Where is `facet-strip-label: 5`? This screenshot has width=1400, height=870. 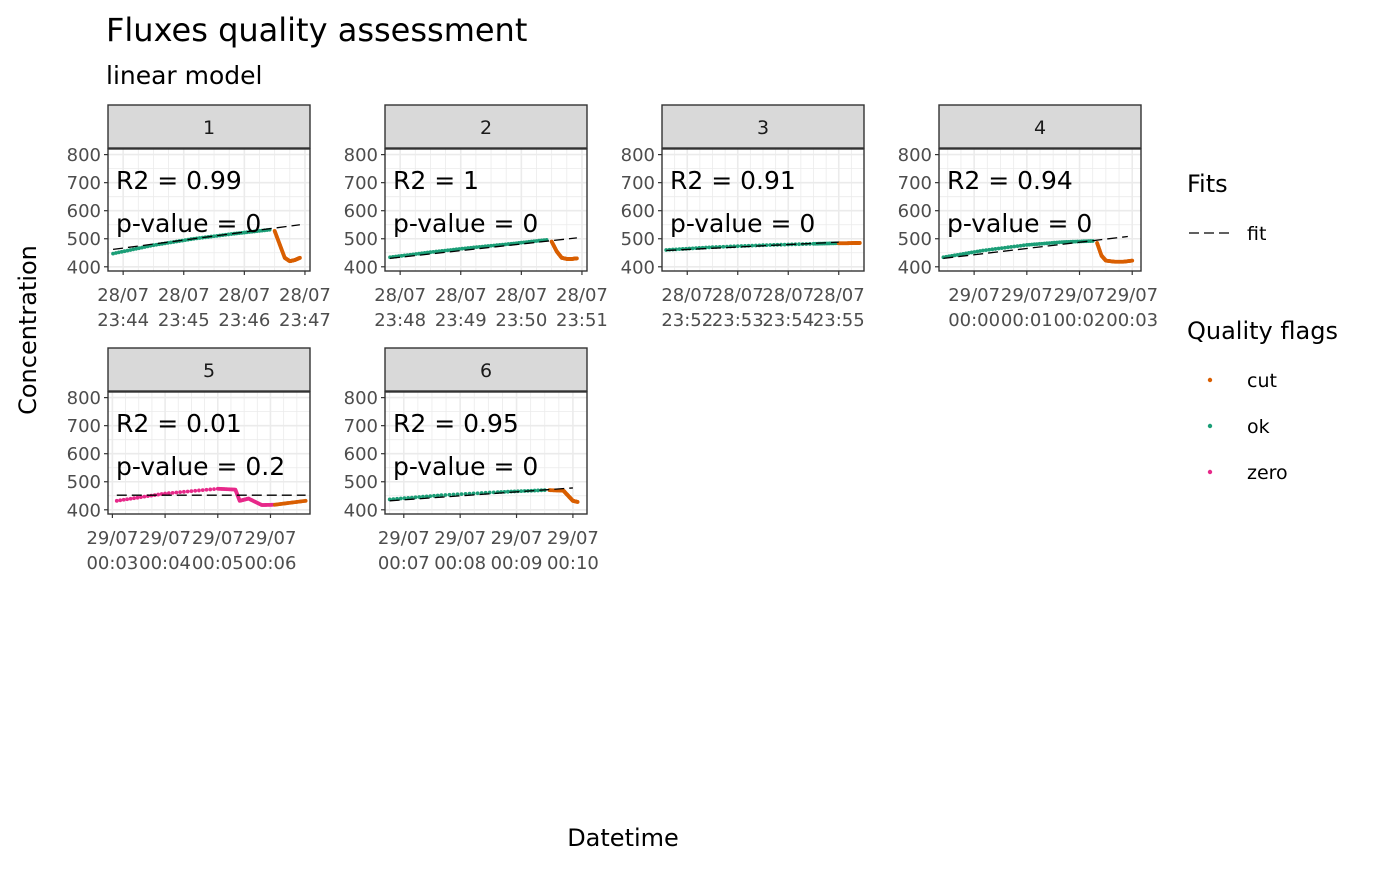
facet-strip-label: 5 is located at coordinates (209, 371).